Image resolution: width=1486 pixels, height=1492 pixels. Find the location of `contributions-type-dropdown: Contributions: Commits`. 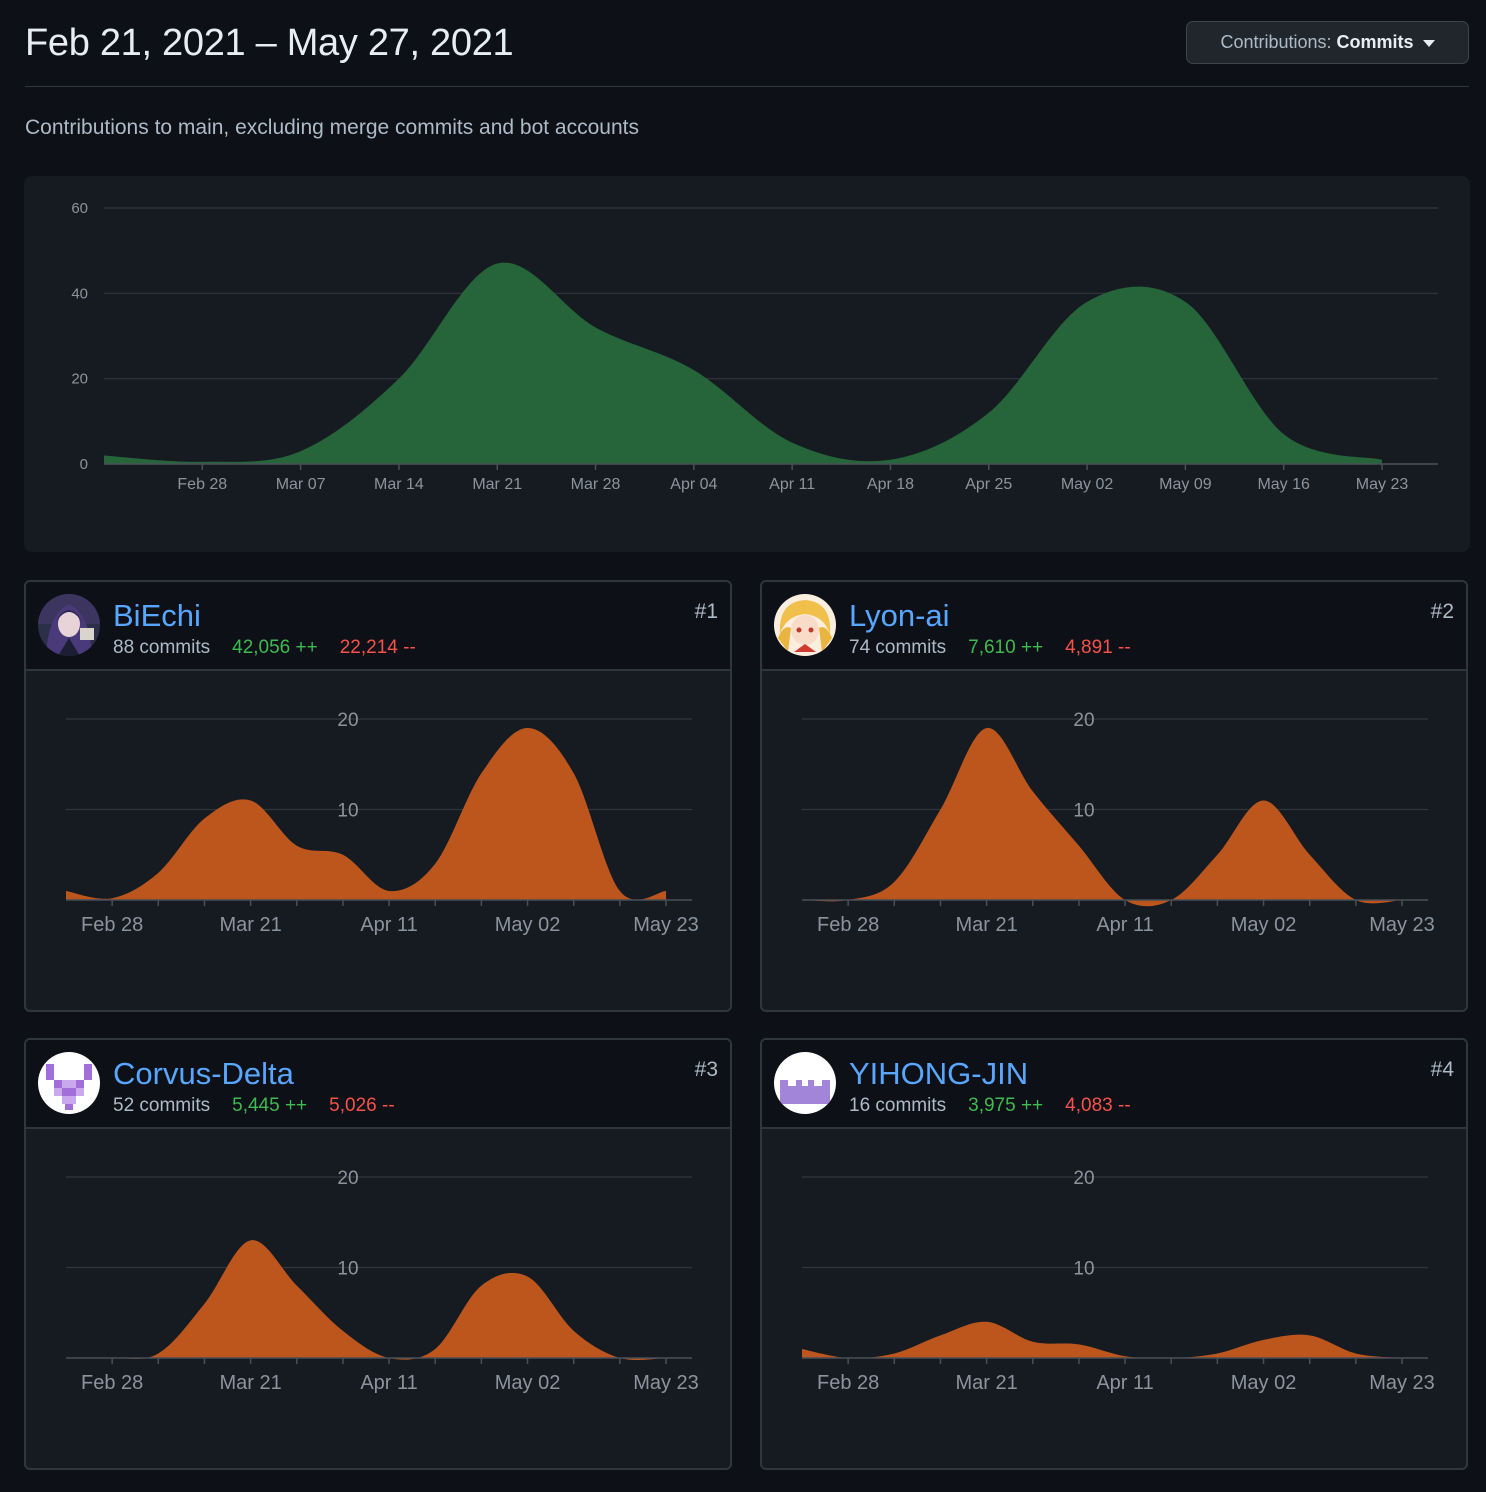

contributions-type-dropdown: Contributions: Commits is located at coordinates (1327, 42).